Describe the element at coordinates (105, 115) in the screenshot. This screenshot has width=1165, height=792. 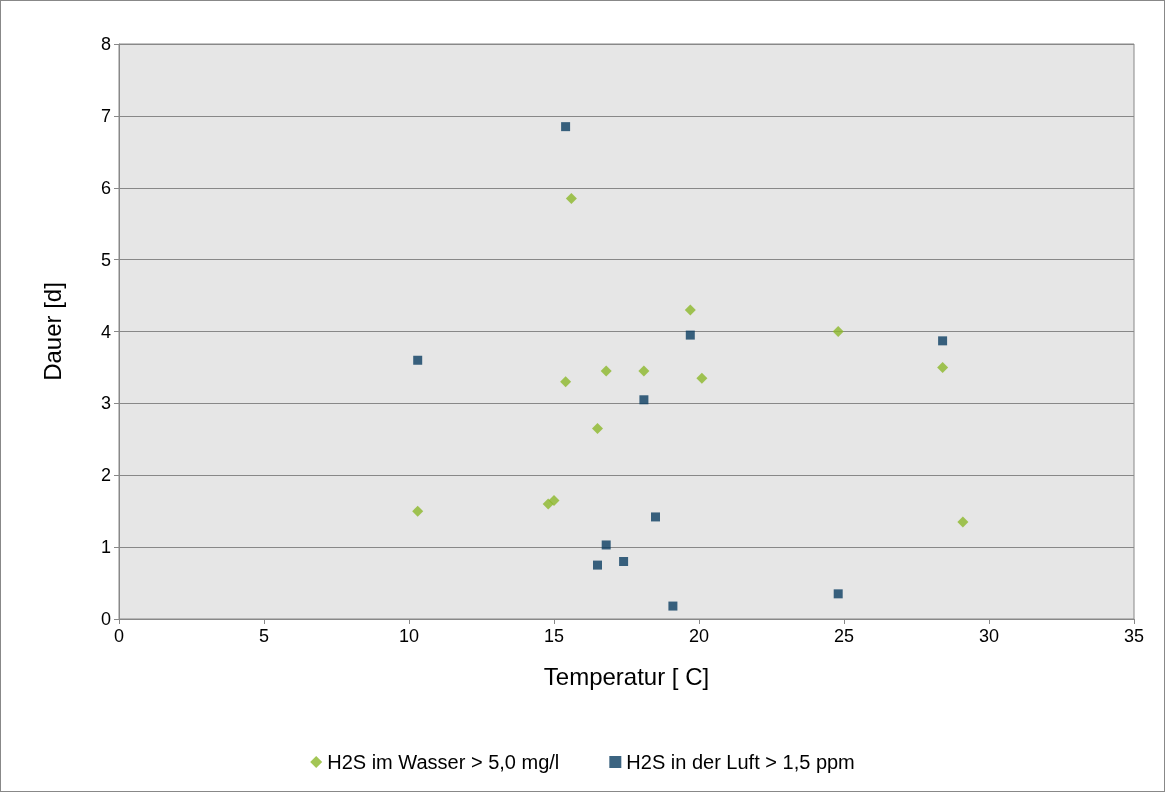
I see `y-tick-label: 7` at that location.